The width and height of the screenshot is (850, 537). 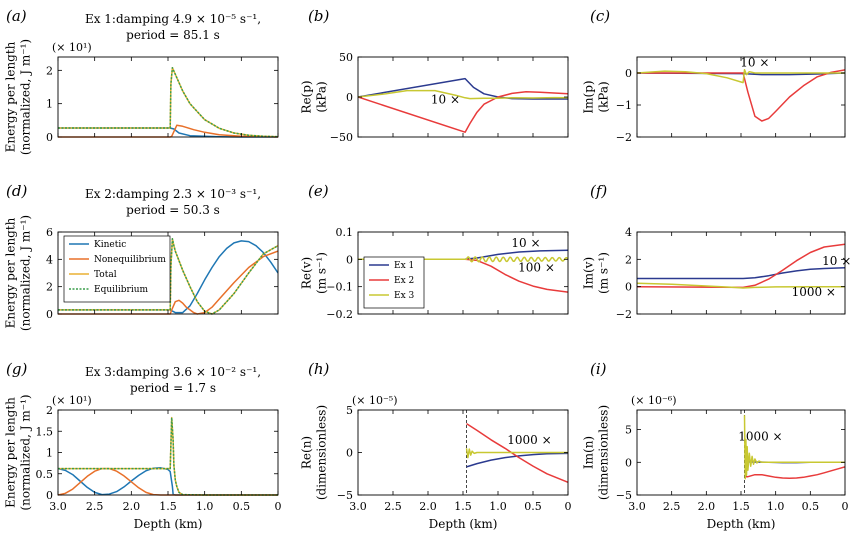 I want to click on panel-label: (d), so click(x=16, y=191).